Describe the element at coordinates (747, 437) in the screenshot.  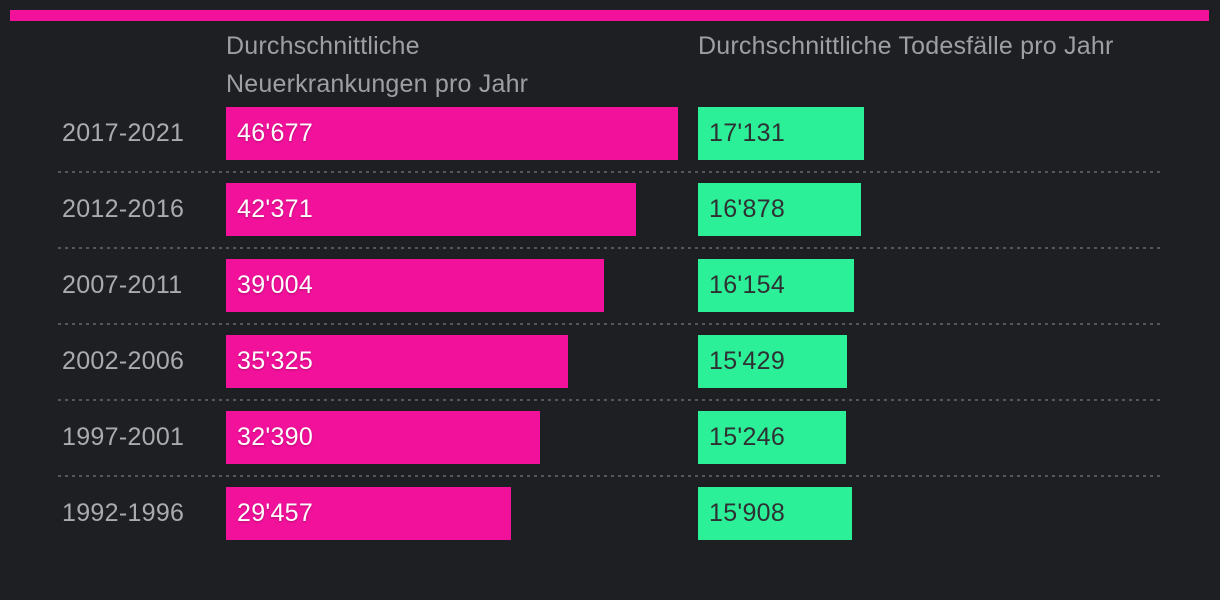
I see `deaths-value: 15'246` at that location.